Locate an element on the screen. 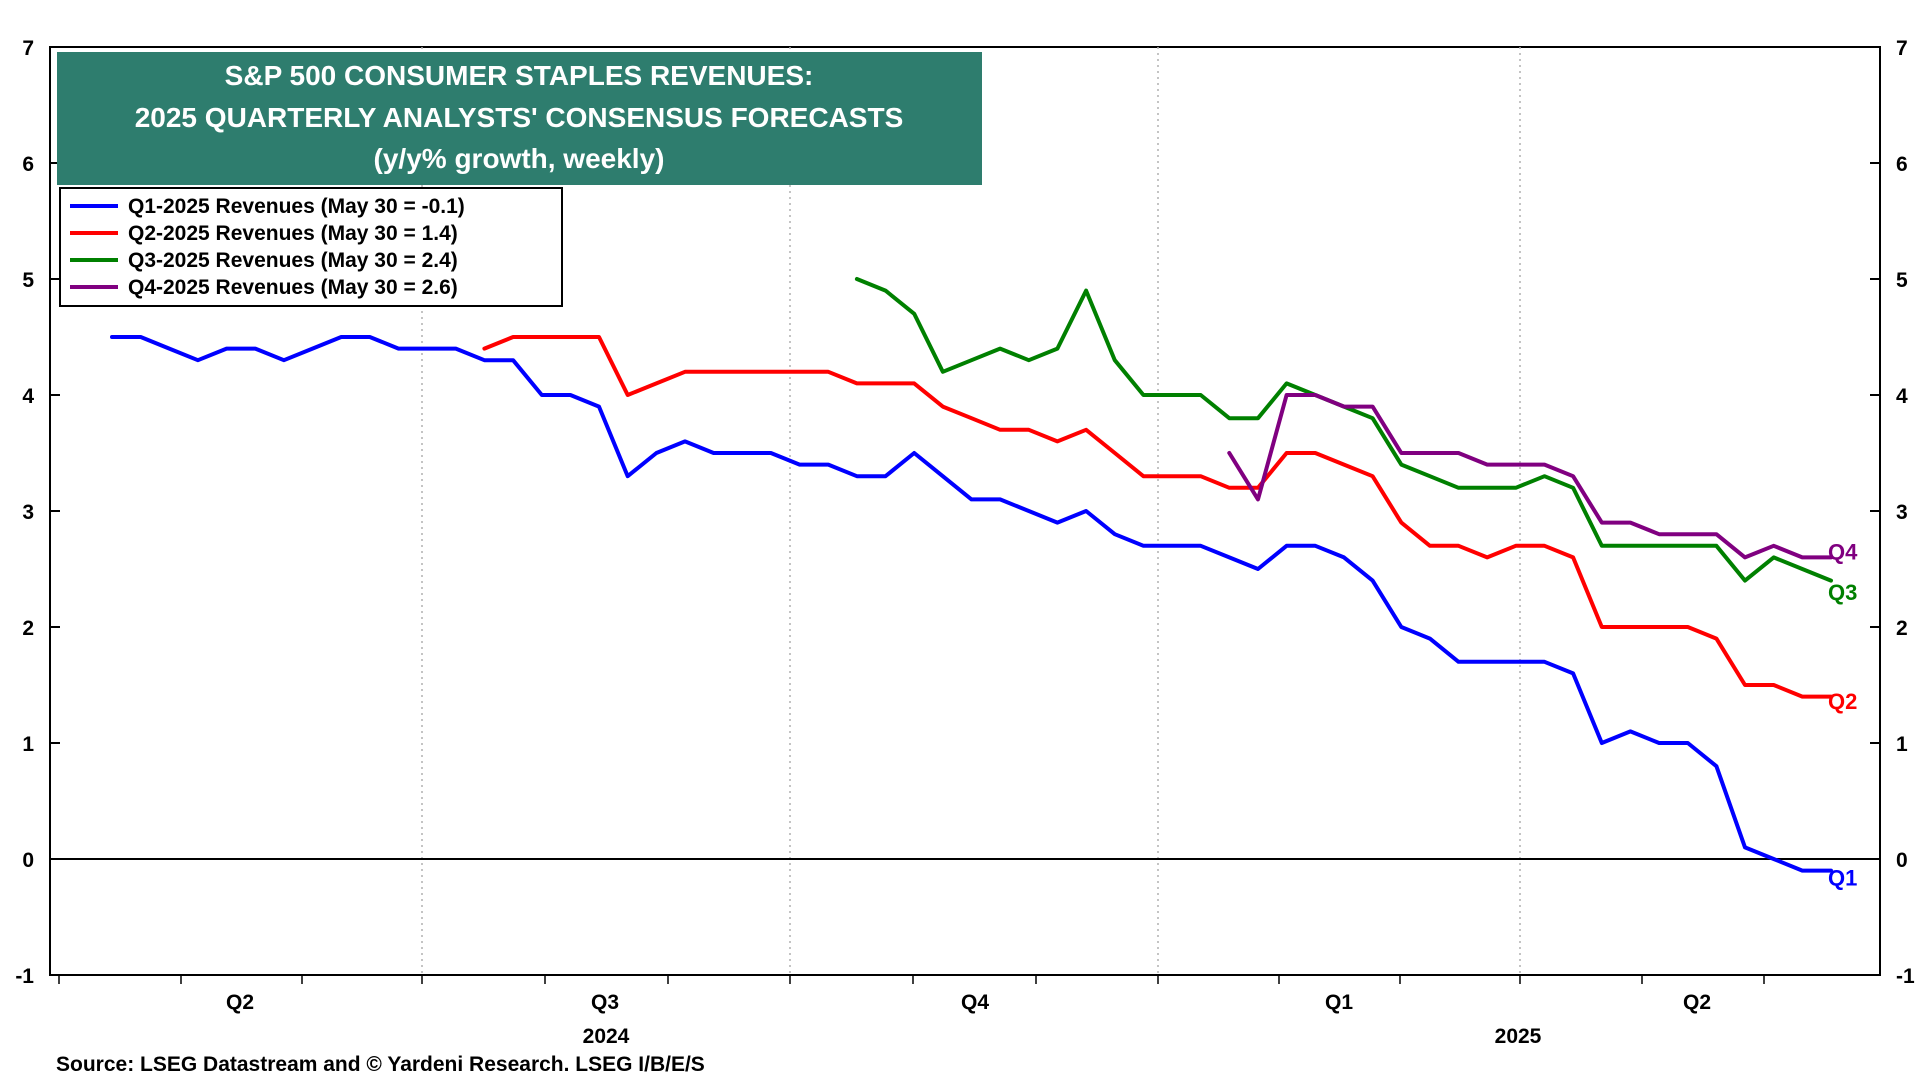  legend-box is located at coordinates (311, 247).